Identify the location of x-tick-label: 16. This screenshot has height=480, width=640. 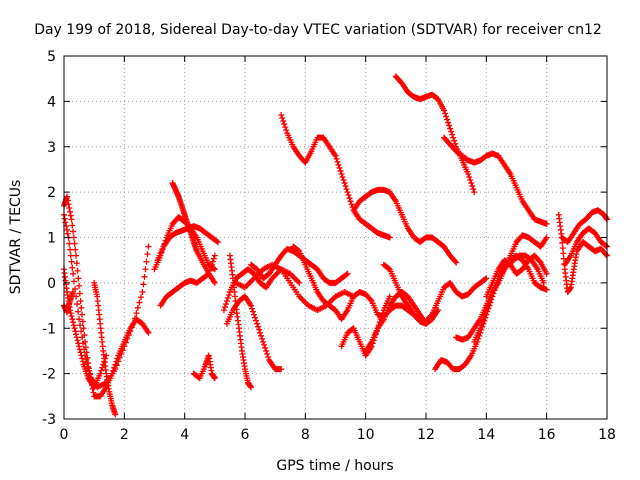
(547, 435).